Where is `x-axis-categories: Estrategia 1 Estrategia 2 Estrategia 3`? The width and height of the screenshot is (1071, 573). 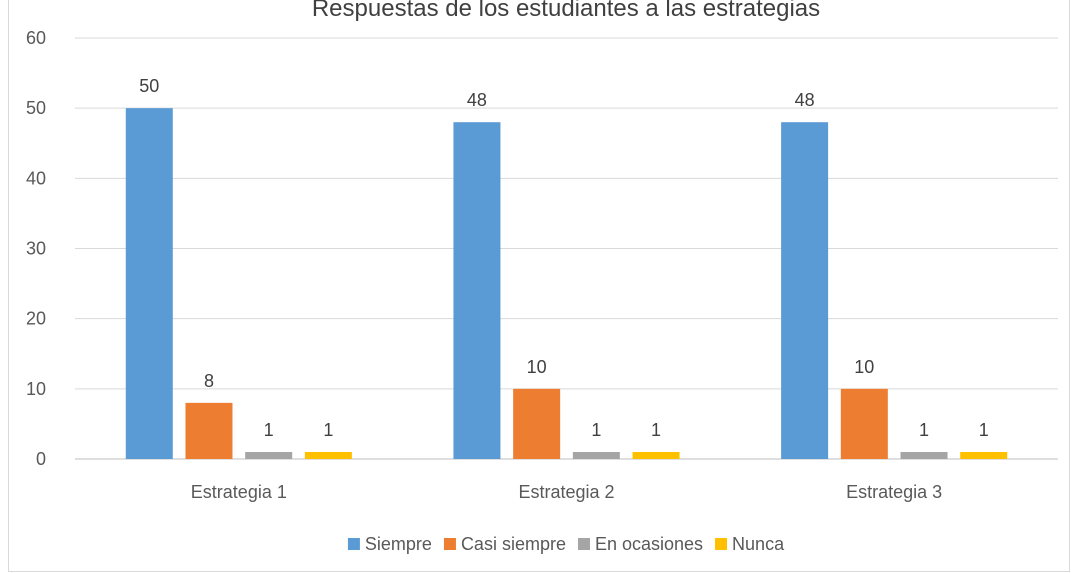 x-axis-categories: Estrategia 1 Estrategia 2 Estrategia 3 is located at coordinates (566, 492).